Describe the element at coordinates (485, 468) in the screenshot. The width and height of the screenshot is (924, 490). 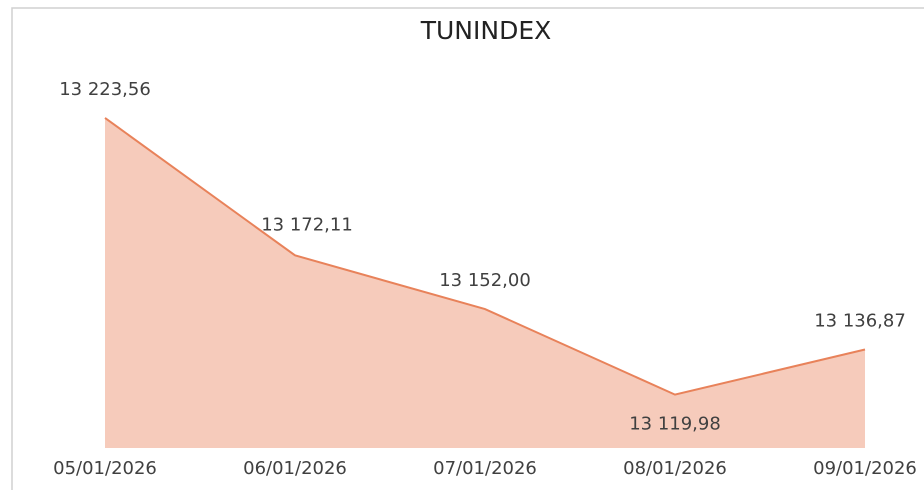
I see `x-tick-label: 07/01/2026` at that location.